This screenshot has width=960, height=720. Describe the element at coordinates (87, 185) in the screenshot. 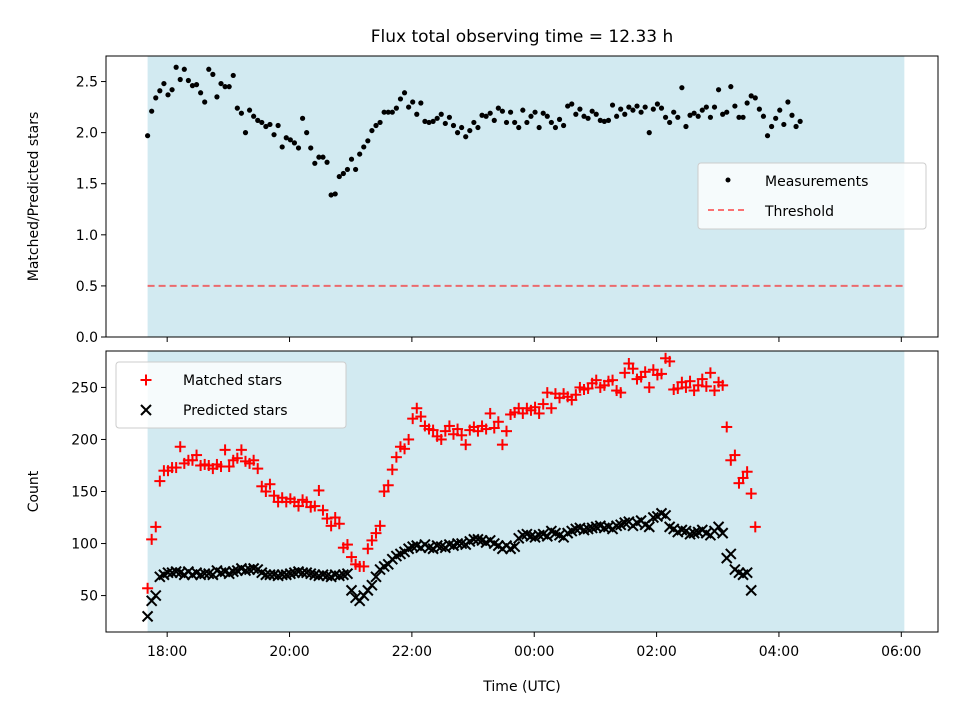

I see `y-tick-label: 1.5` at that location.